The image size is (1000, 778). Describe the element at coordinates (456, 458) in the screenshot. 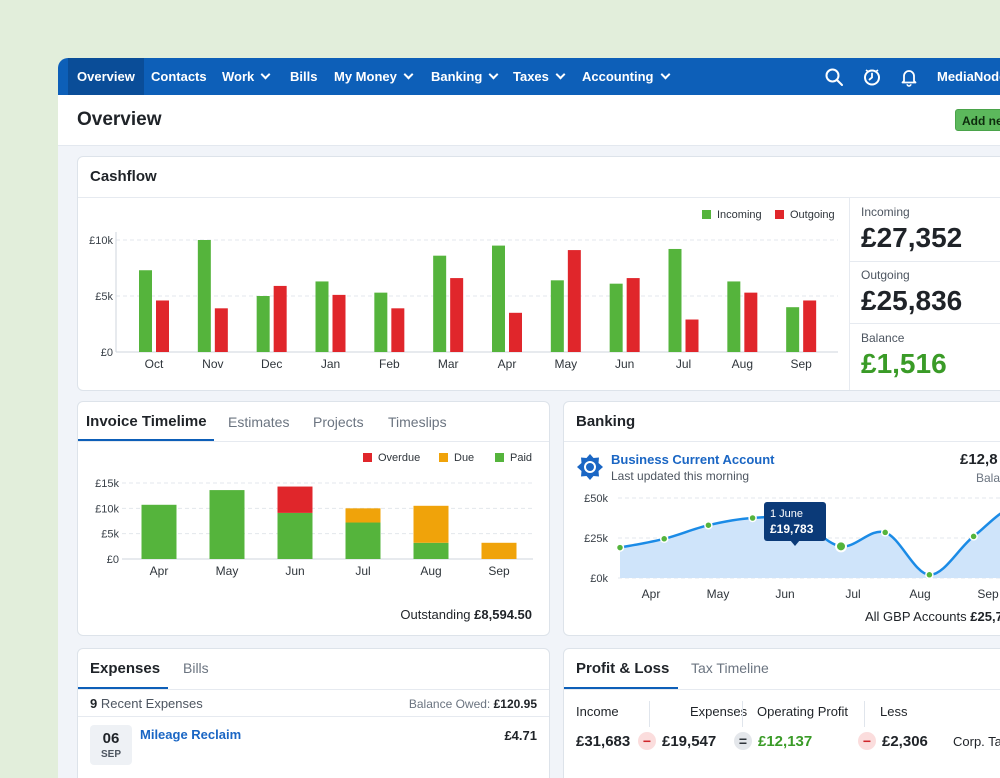

I see `legend-due: Due` at that location.